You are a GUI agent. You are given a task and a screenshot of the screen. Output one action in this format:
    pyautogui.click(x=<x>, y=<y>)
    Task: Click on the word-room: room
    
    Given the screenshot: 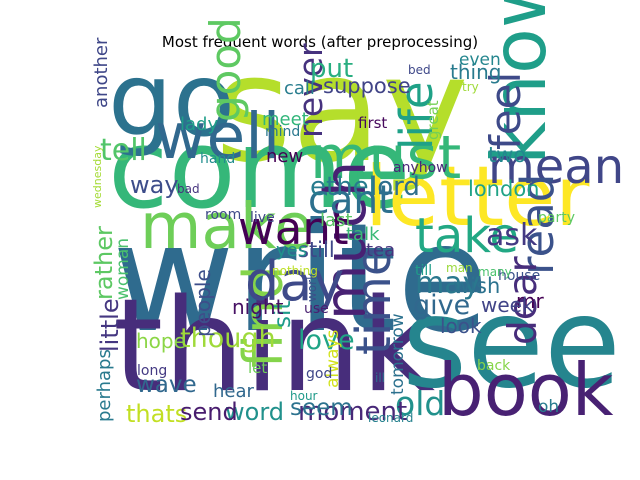 What is the action you would take?
    pyautogui.click(x=223, y=215)
    